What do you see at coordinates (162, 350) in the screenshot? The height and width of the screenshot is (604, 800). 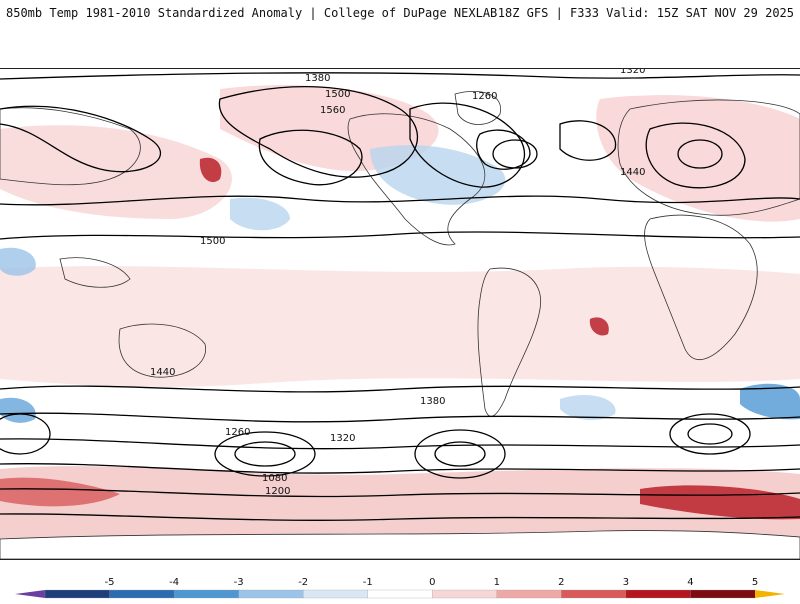 I see `australia` at bounding box center [162, 350].